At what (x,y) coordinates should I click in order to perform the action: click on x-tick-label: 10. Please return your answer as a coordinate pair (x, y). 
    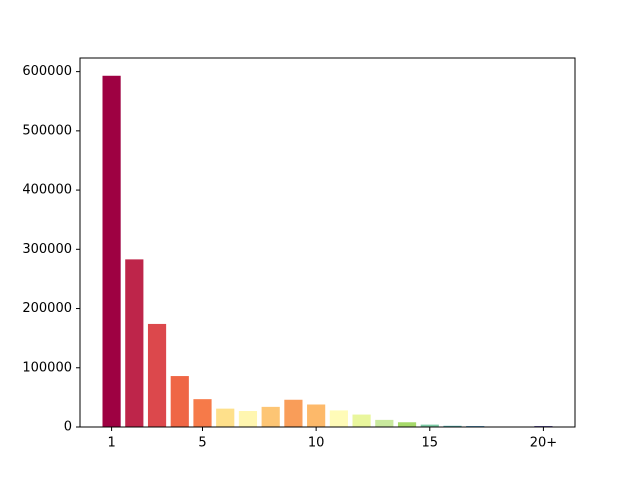
    Looking at the image, I should click on (316, 443).